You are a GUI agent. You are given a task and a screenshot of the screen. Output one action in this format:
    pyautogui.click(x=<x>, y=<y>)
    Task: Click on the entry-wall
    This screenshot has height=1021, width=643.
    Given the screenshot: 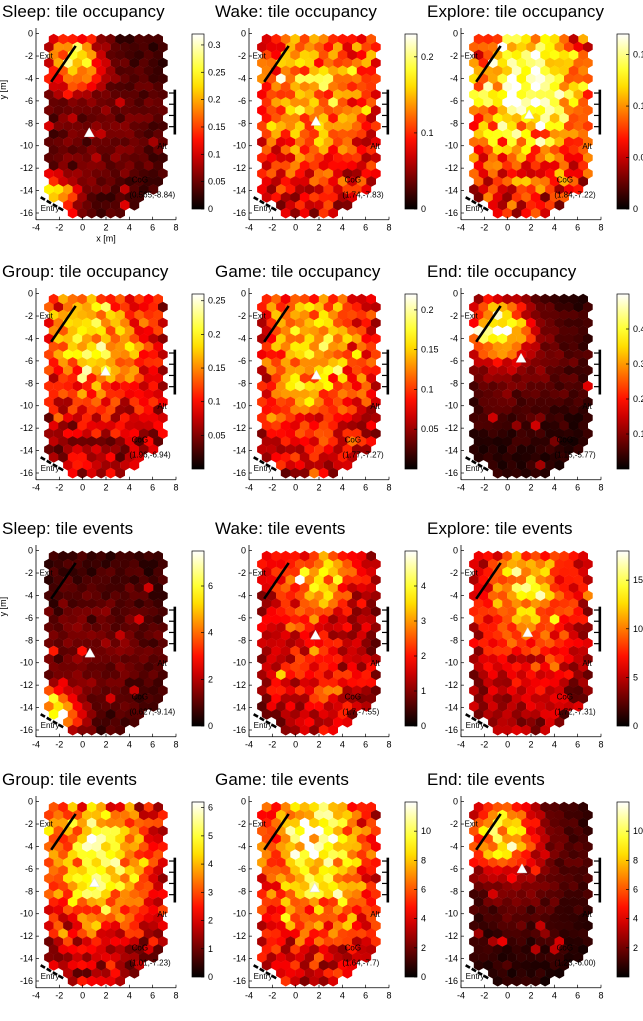 What is the action you would take?
    pyautogui.click(x=52, y=204)
    